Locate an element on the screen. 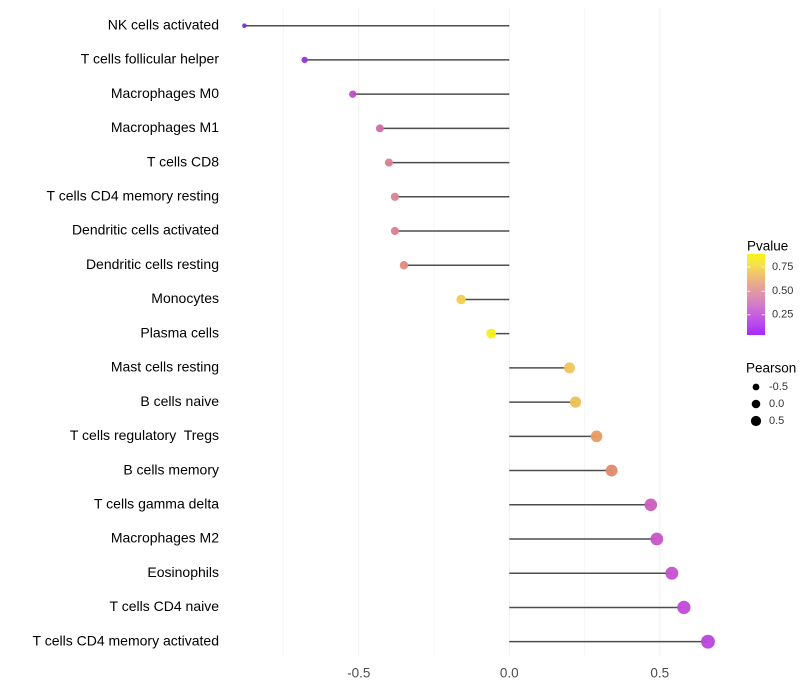 The width and height of the screenshot is (800, 700). row-label: T cells CD4 memory resting is located at coordinates (133, 196).